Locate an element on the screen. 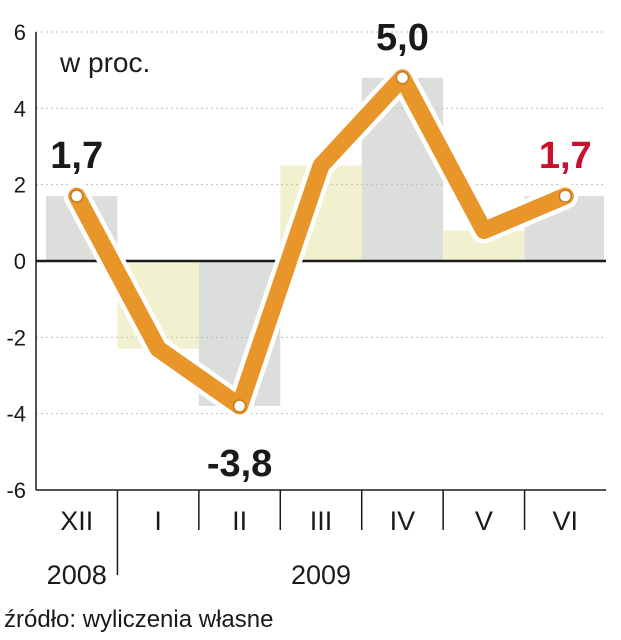 This screenshot has height=640, width=621. year-label-2009: 2009 is located at coordinates (321, 575).